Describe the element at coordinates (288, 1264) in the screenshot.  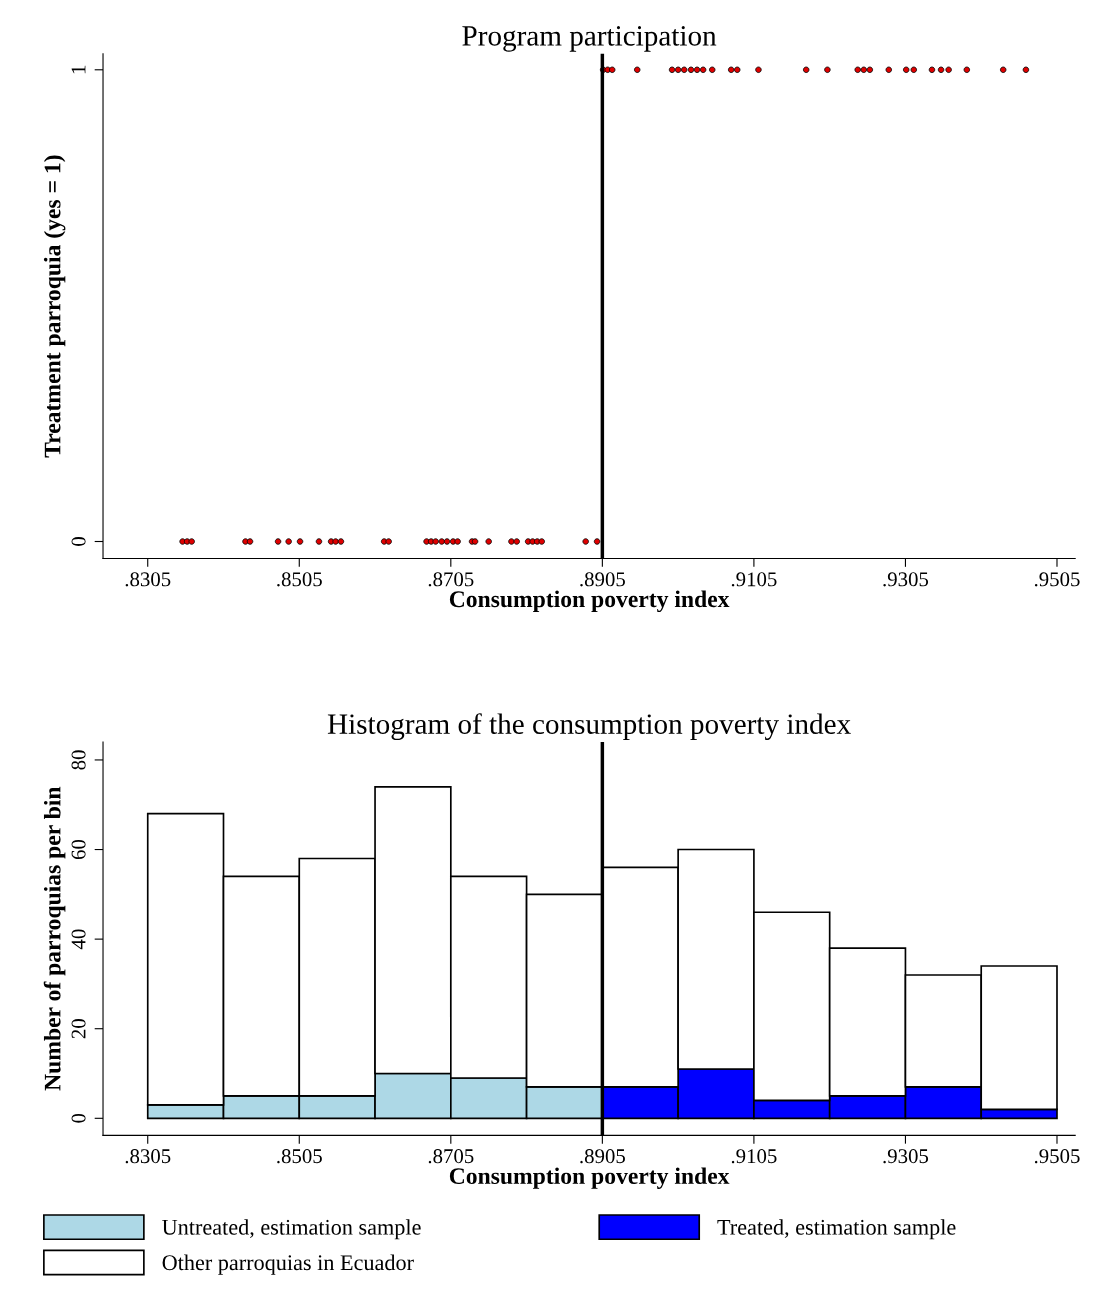
I see `legend-label: Other parroquias in Ecuador` at that location.